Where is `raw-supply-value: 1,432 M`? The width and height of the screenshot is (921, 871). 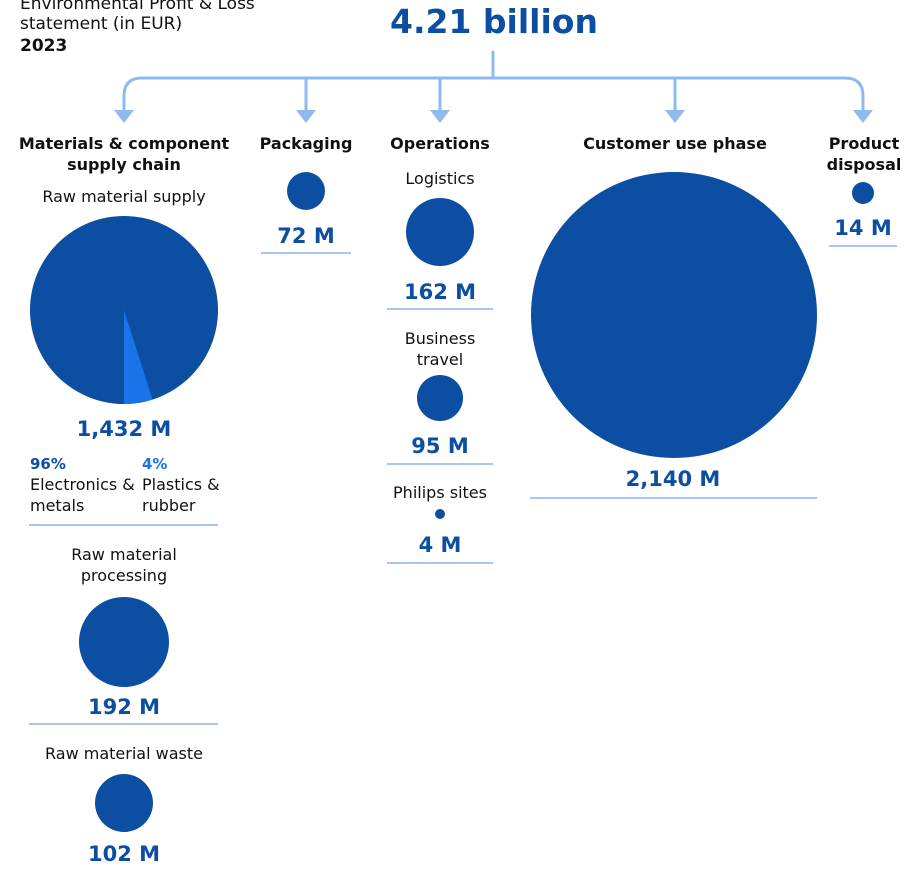 raw-supply-value: 1,432 M is located at coordinates (124, 429).